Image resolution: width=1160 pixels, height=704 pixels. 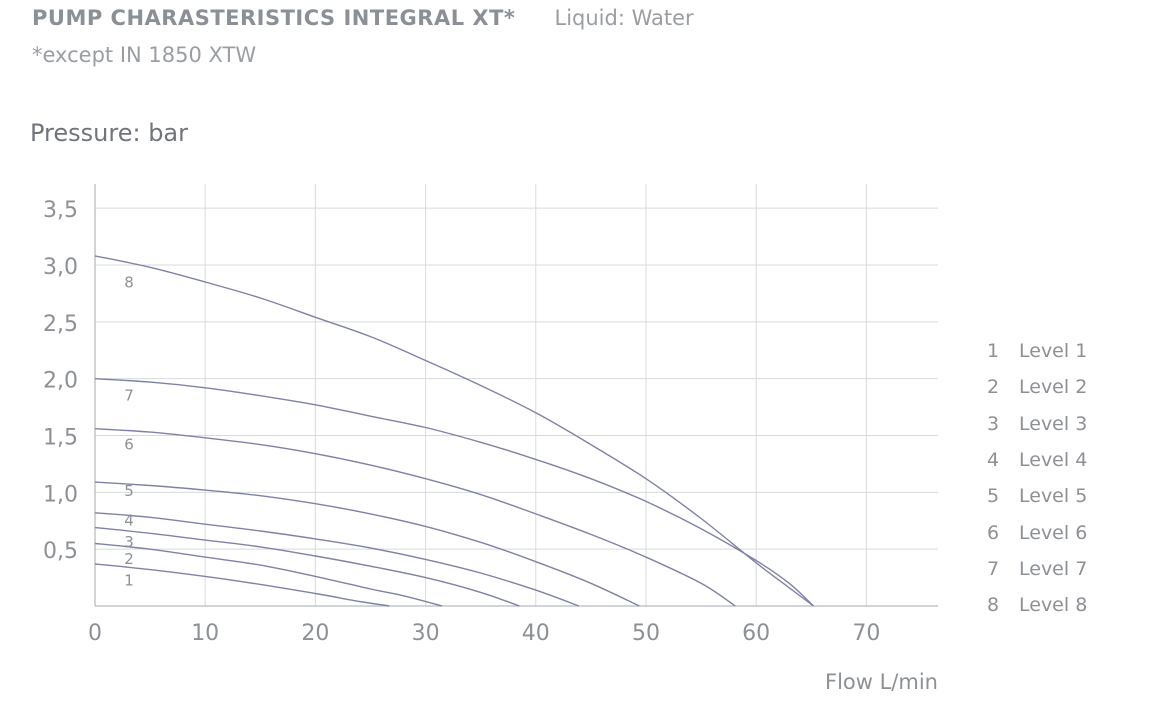 What do you see at coordinates (129, 559) in the screenshot?
I see `curve-label: 2` at bounding box center [129, 559].